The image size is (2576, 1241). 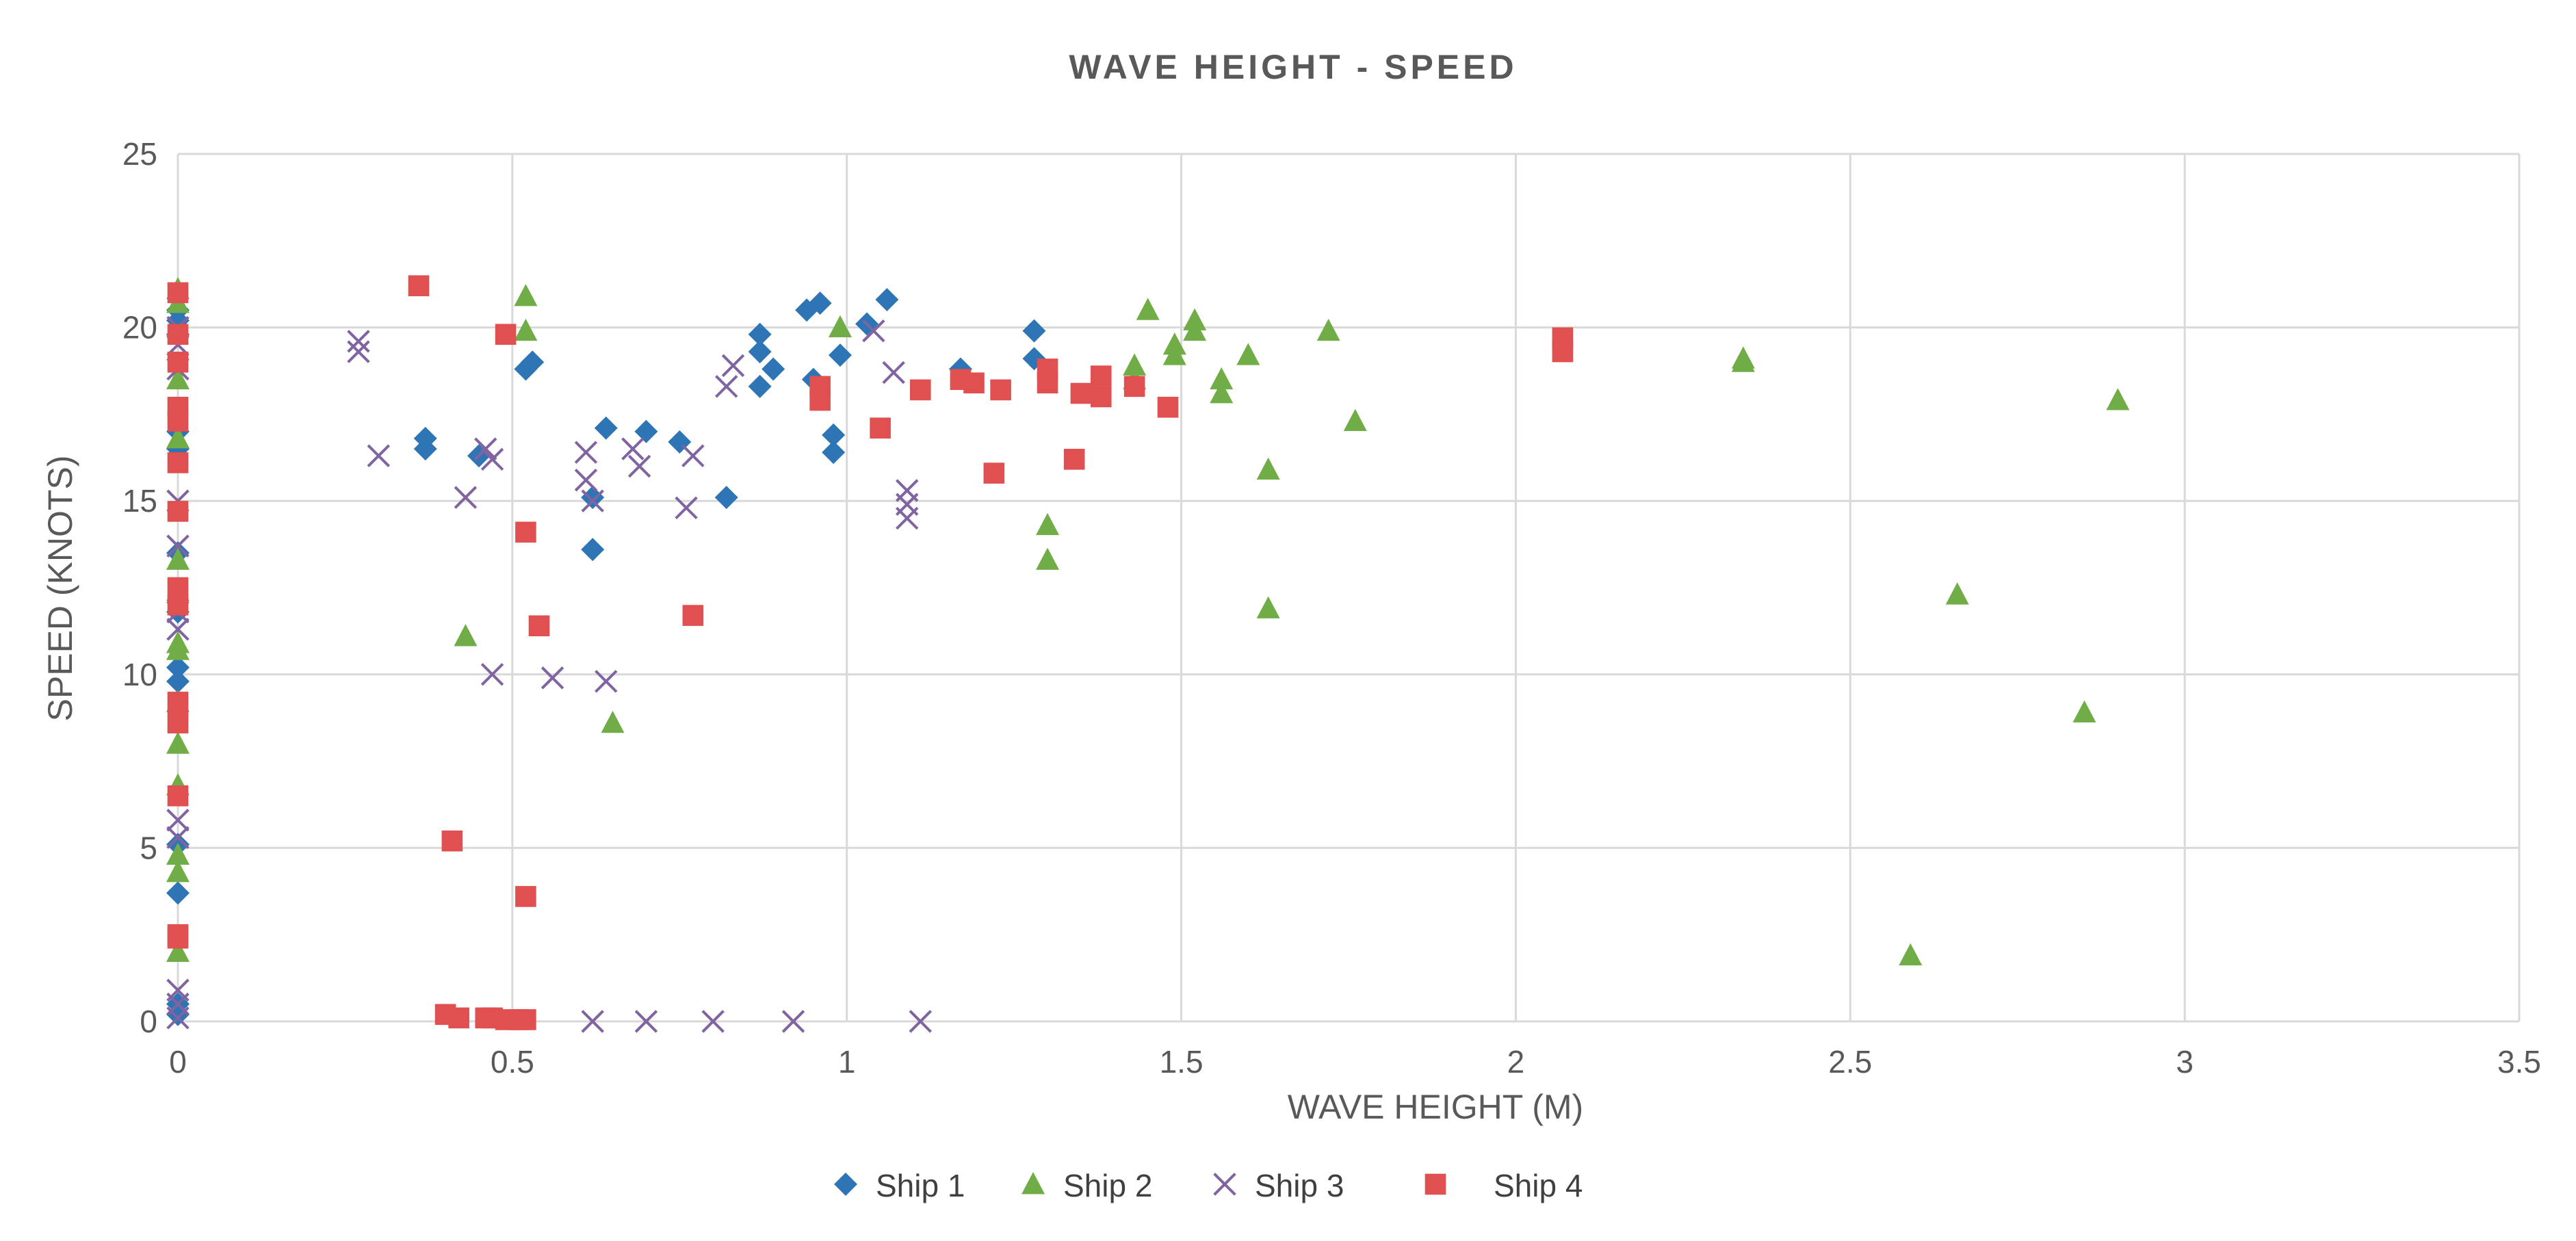 I want to click on x-tick-label: 3, so click(x=2185, y=1062).